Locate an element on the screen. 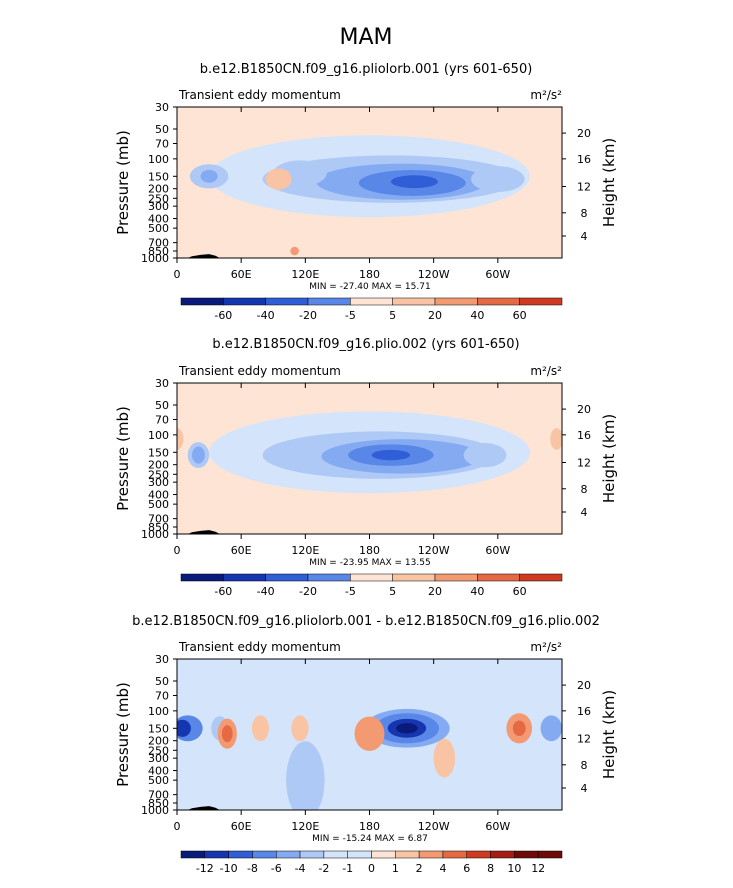 The height and width of the screenshot is (888, 733). colorbar-label: -1 is located at coordinates (347, 868).